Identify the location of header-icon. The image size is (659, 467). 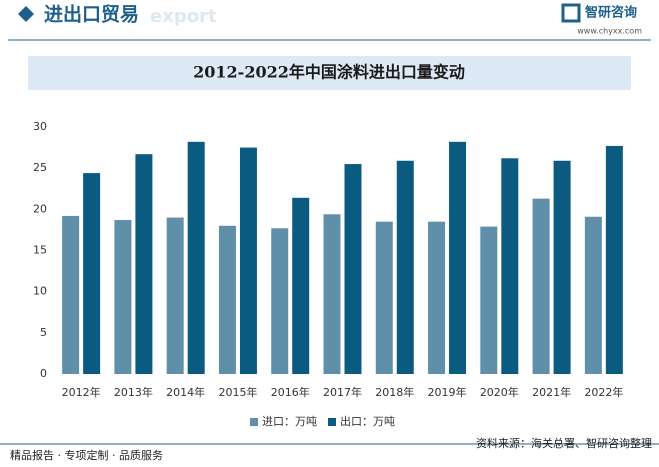
(26, 14).